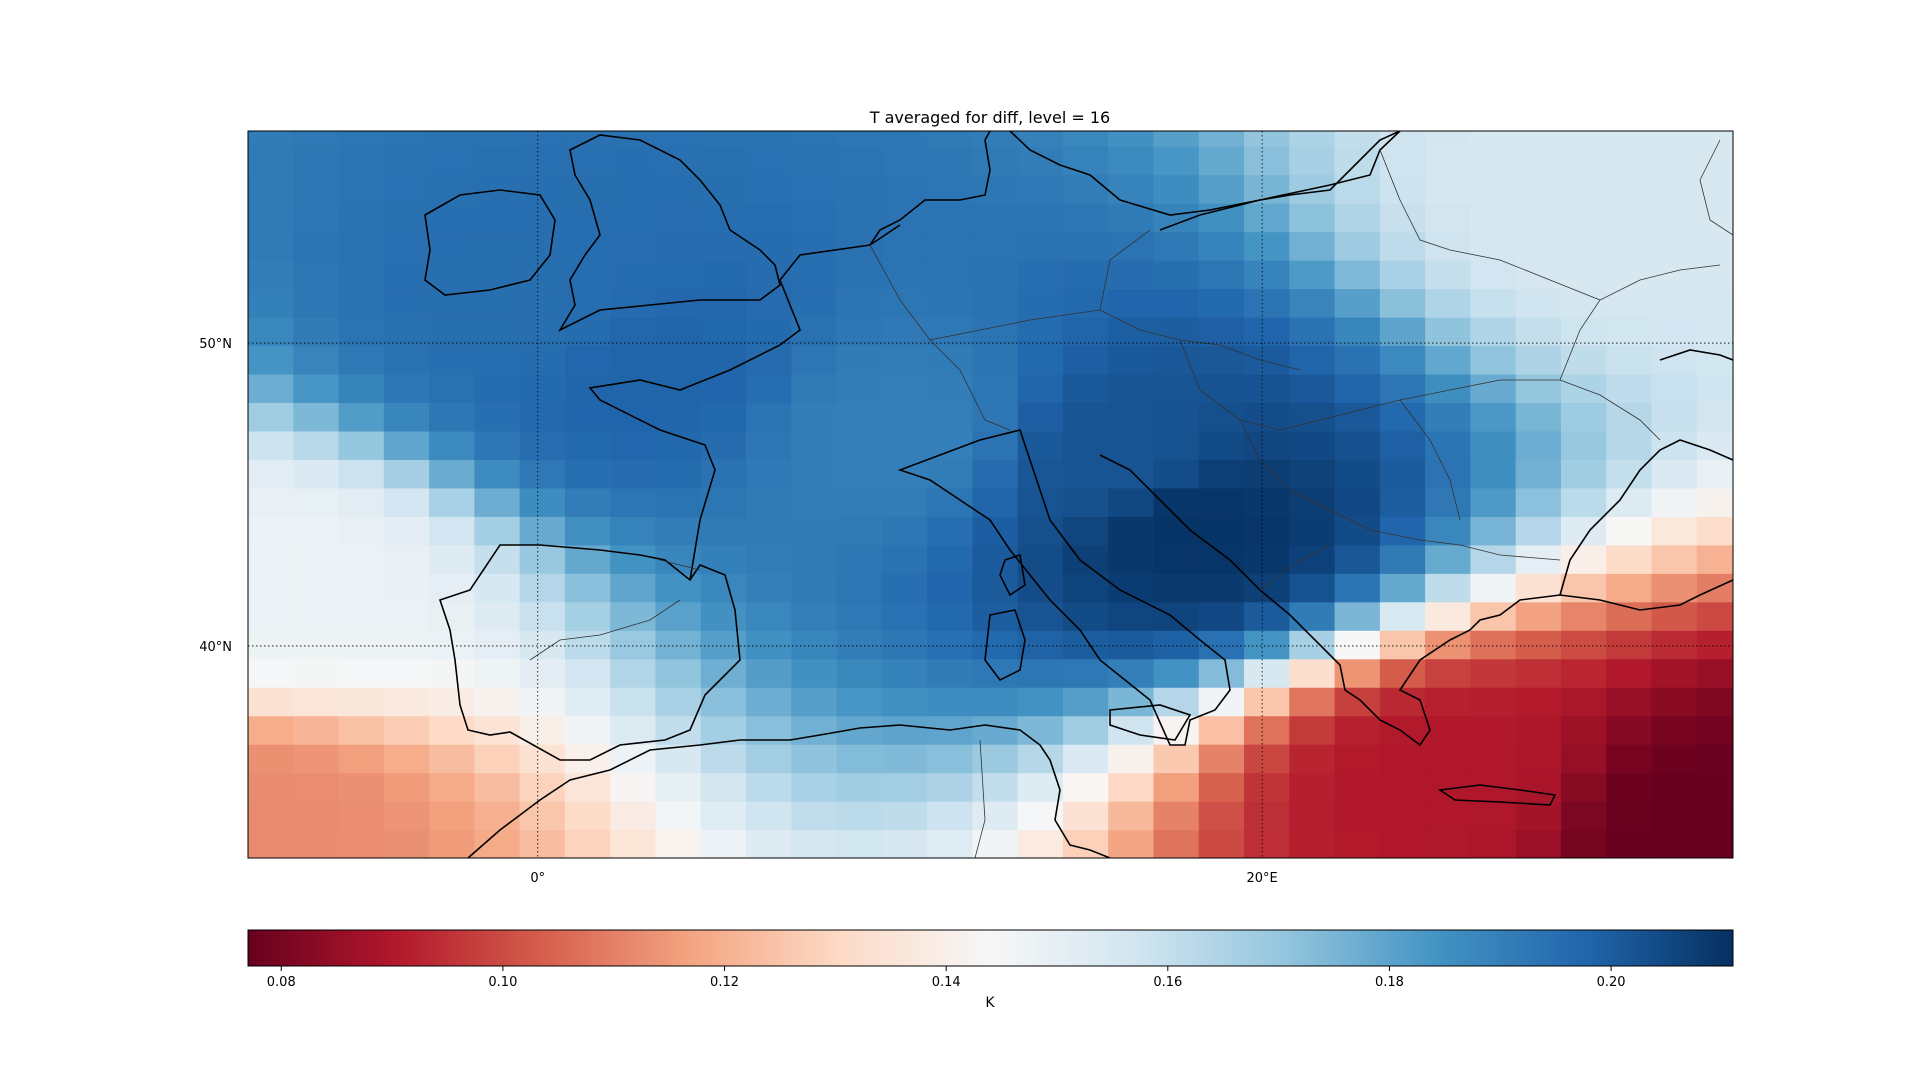 This screenshot has width=1920, height=1080. What do you see at coordinates (215, 344) in the screenshot?
I see `lat-tick-label: 50°N` at bounding box center [215, 344].